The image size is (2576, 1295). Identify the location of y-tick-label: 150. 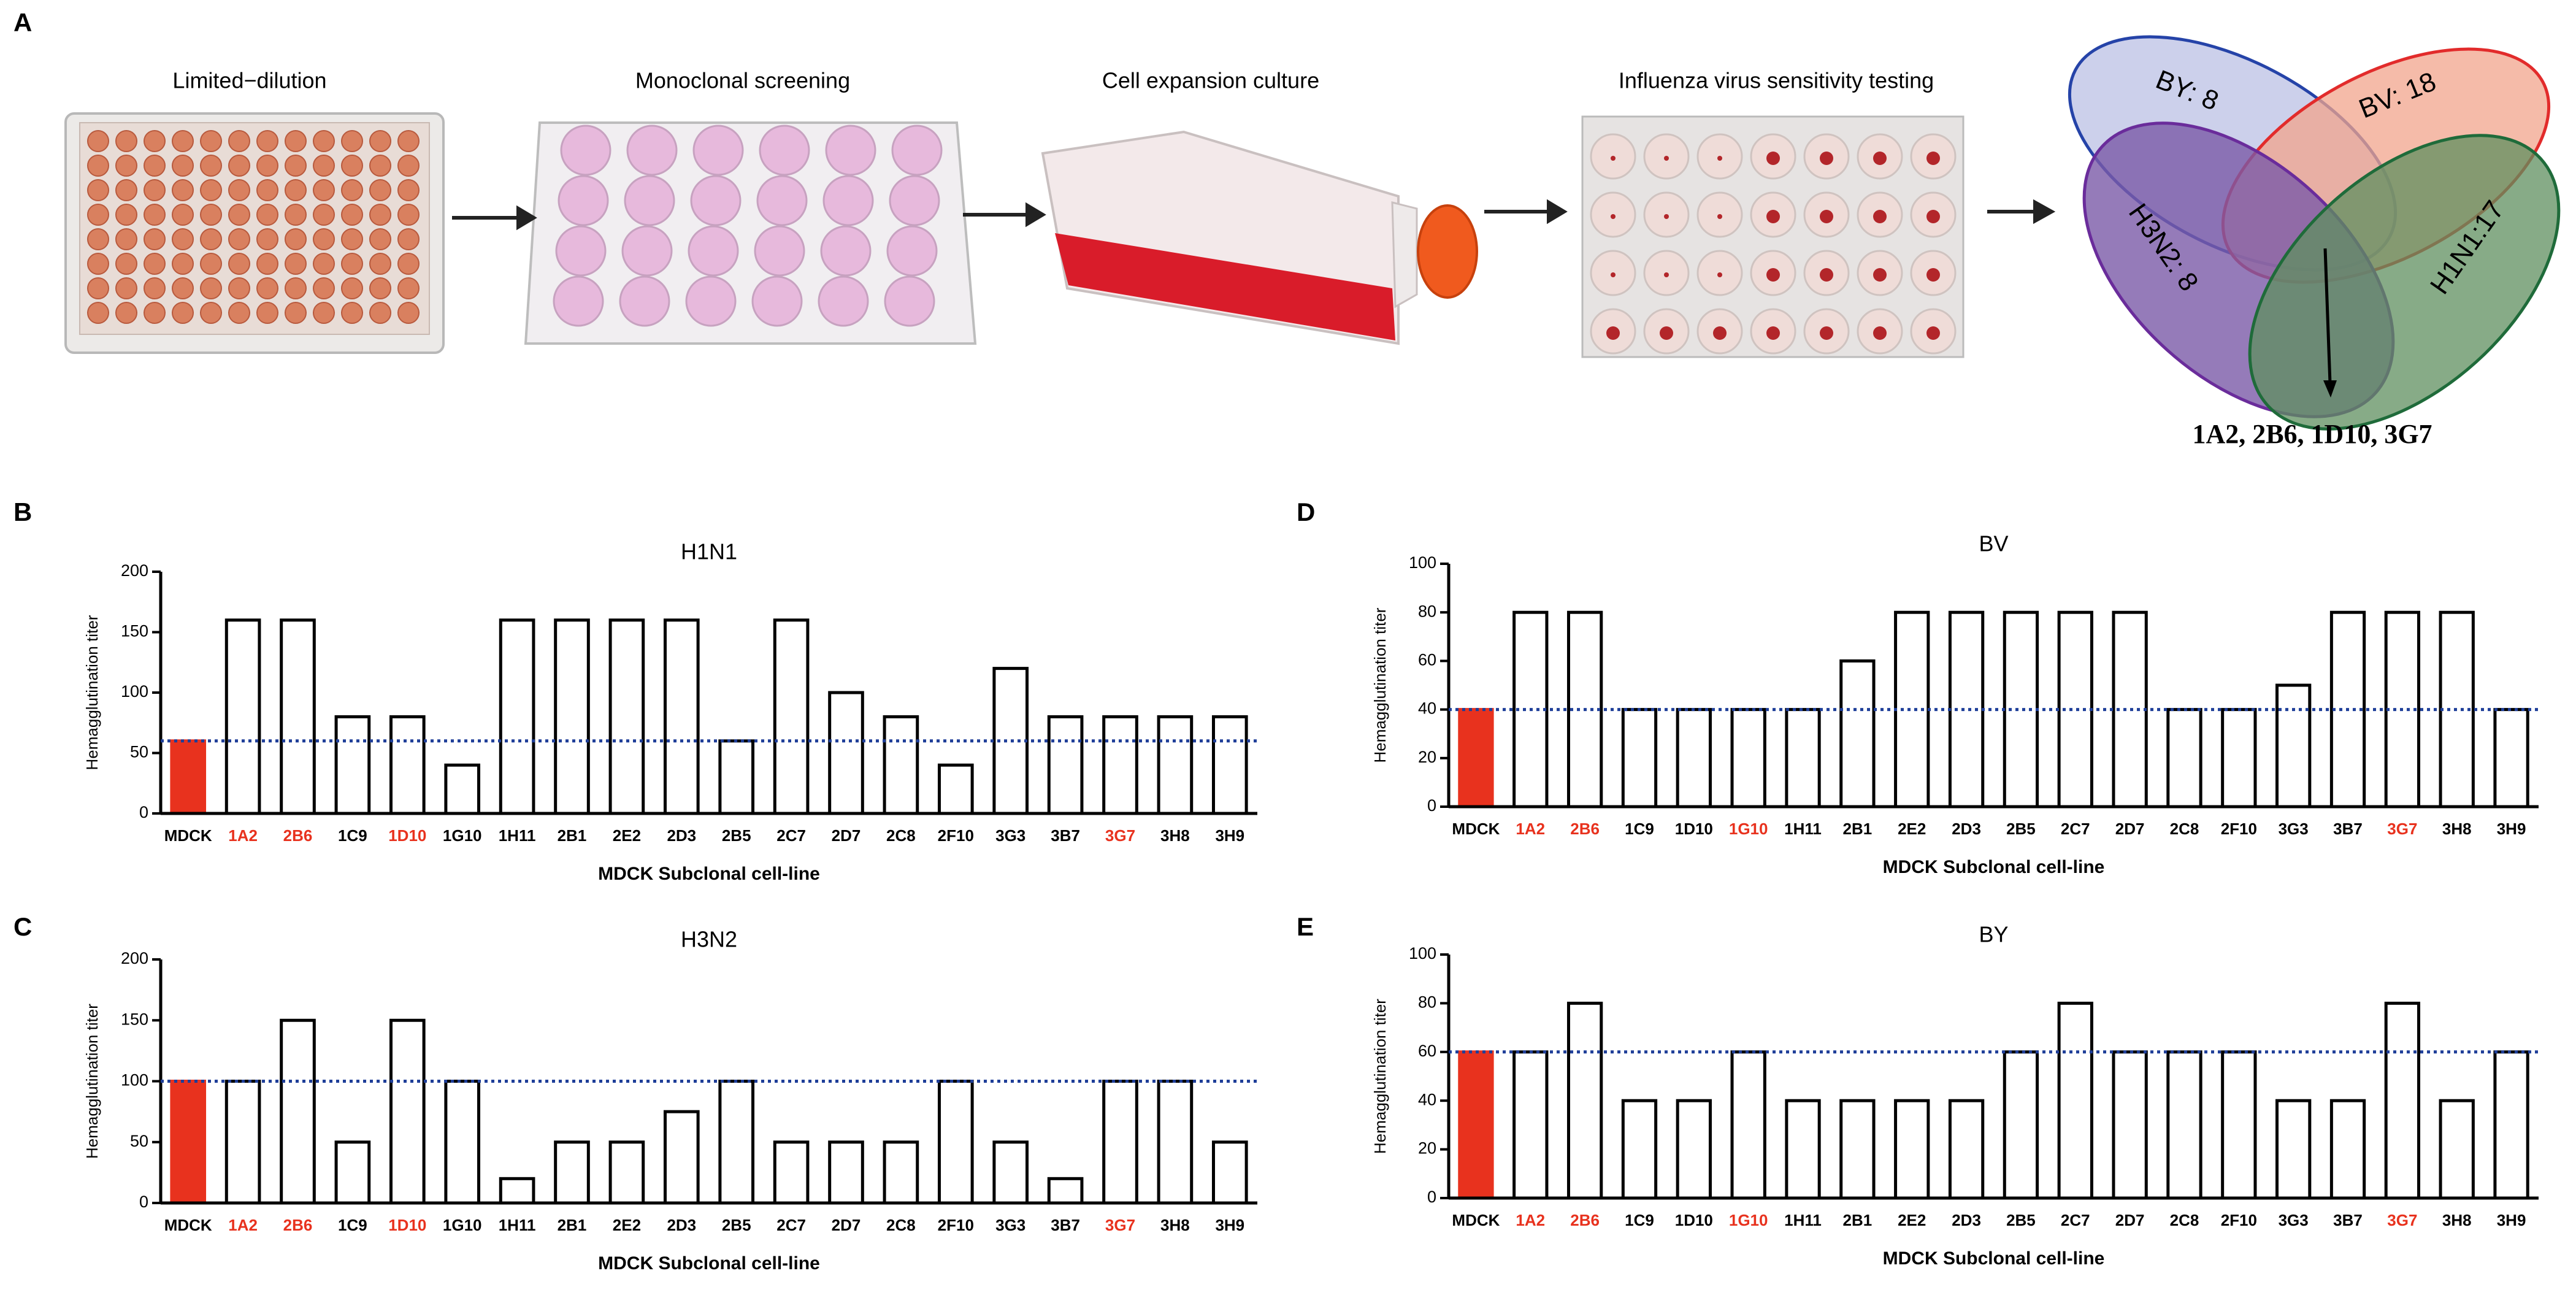
(134, 631).